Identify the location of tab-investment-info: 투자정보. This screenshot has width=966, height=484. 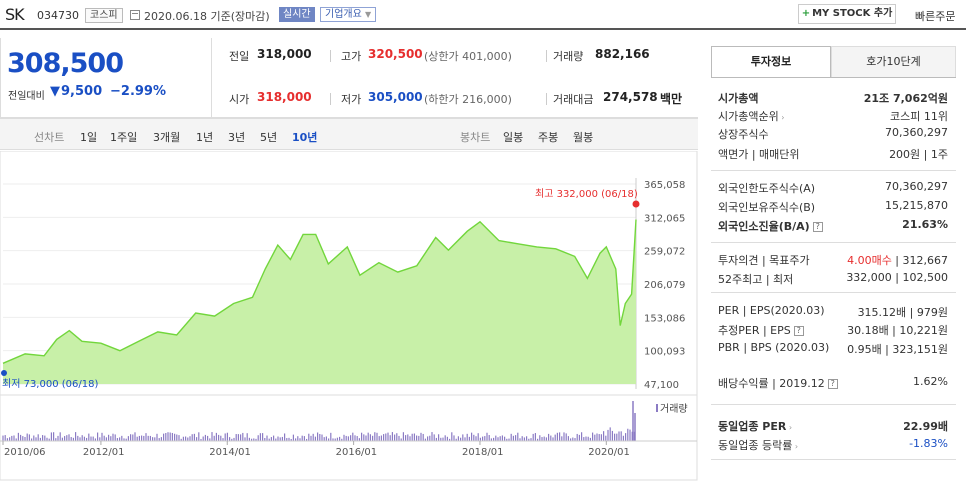
(771, 62).